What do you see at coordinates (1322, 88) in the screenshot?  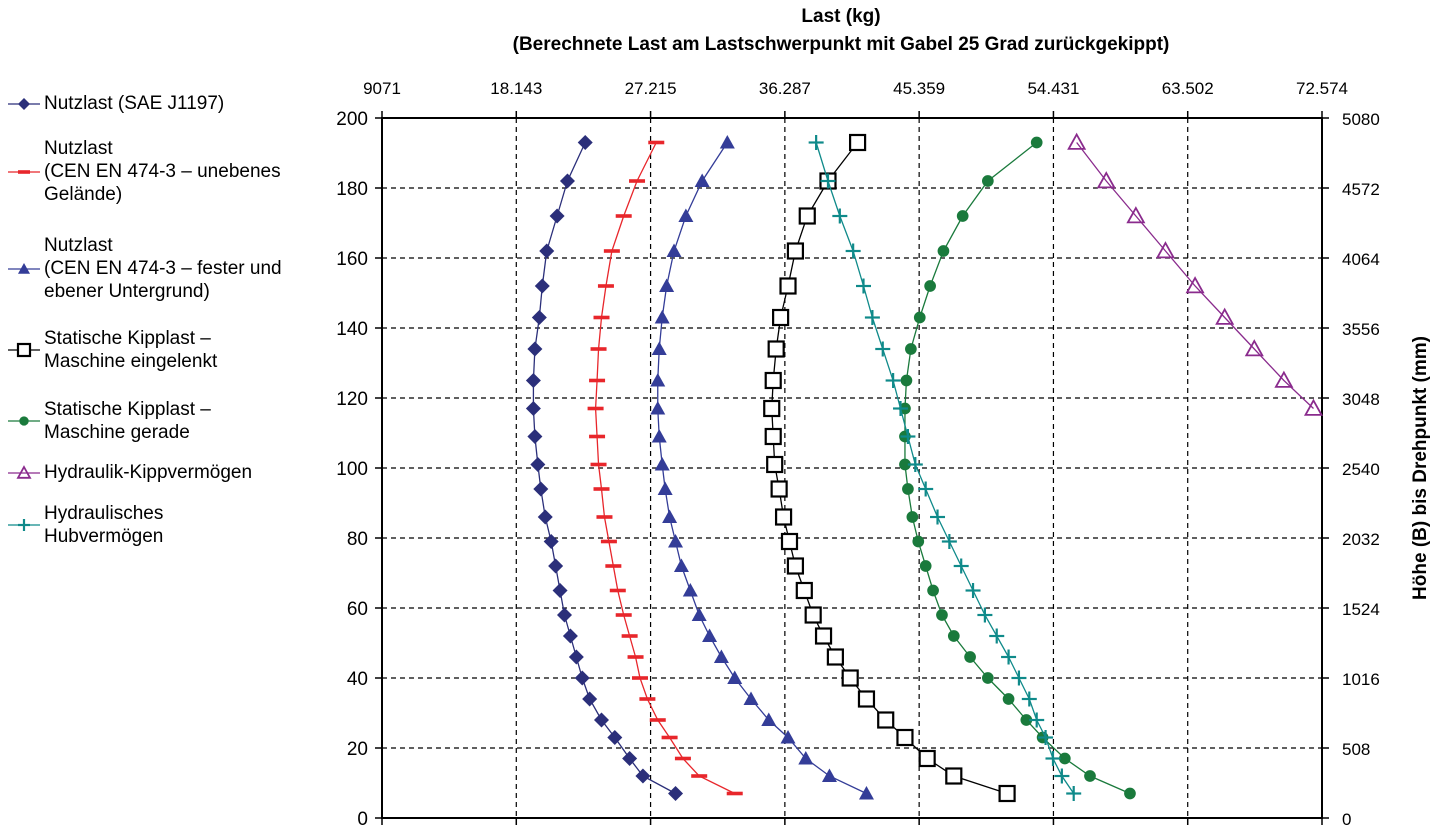 I see `x-tick-label: 72.574` at bounding box center [1322, 88].